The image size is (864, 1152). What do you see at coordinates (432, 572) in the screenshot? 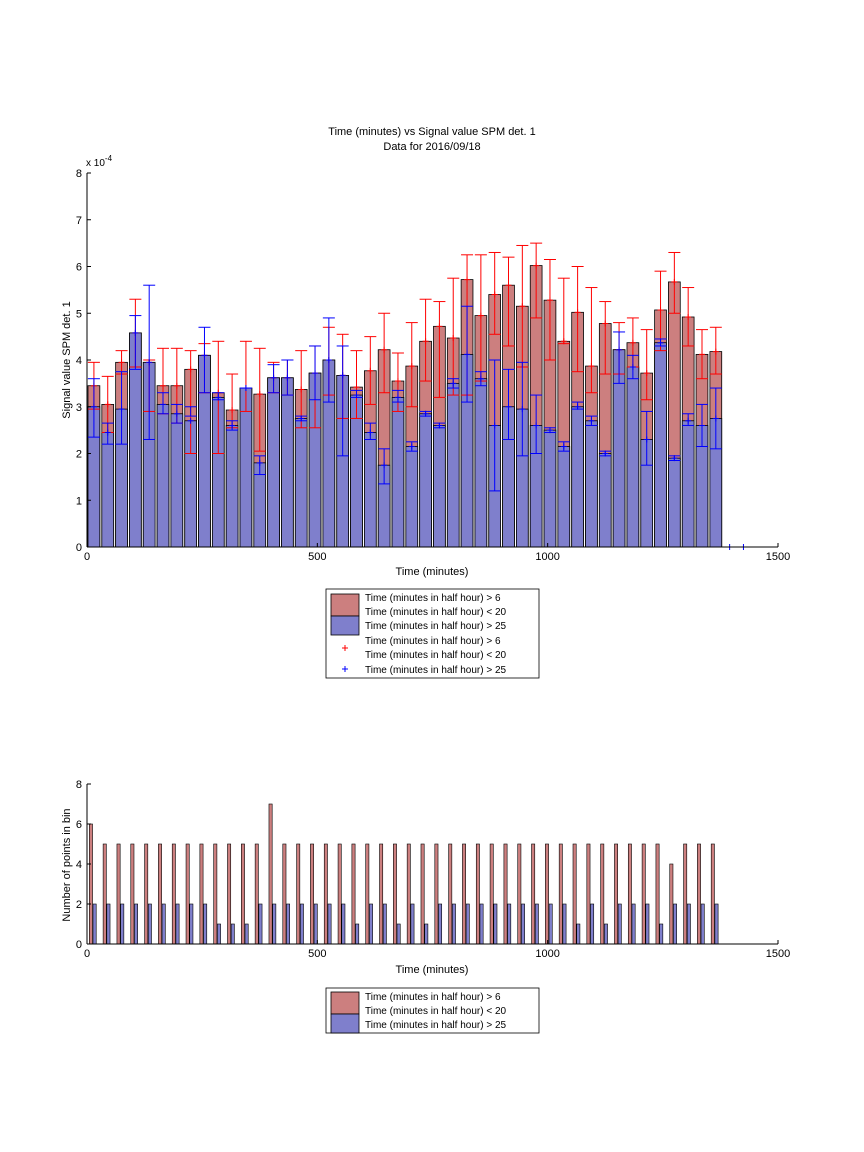
I see `top-chart-x-label: Time (minutes)` at bounding box center [432, 572].